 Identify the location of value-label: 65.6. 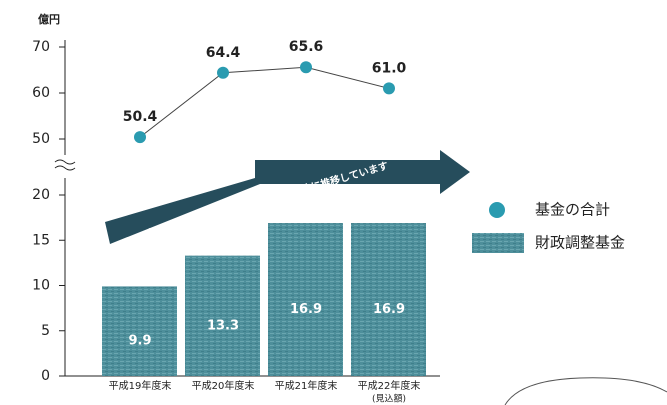
(306, 47).